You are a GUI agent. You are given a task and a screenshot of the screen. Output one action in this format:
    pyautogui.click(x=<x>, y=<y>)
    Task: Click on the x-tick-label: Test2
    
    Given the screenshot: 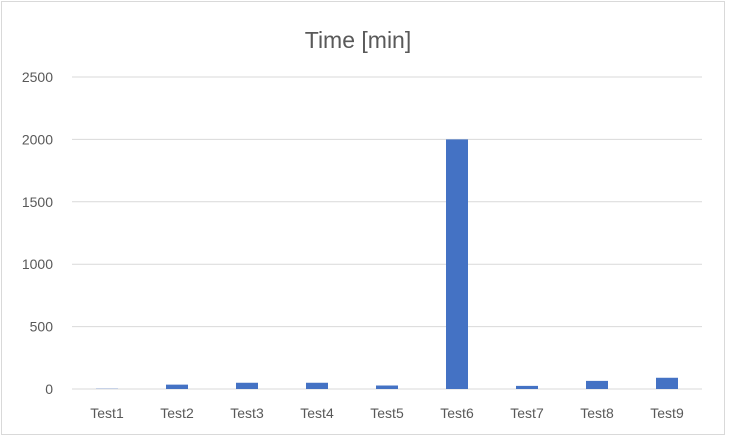 What is the action you would take?
    pyautogui.click(x=177, y=413)
    